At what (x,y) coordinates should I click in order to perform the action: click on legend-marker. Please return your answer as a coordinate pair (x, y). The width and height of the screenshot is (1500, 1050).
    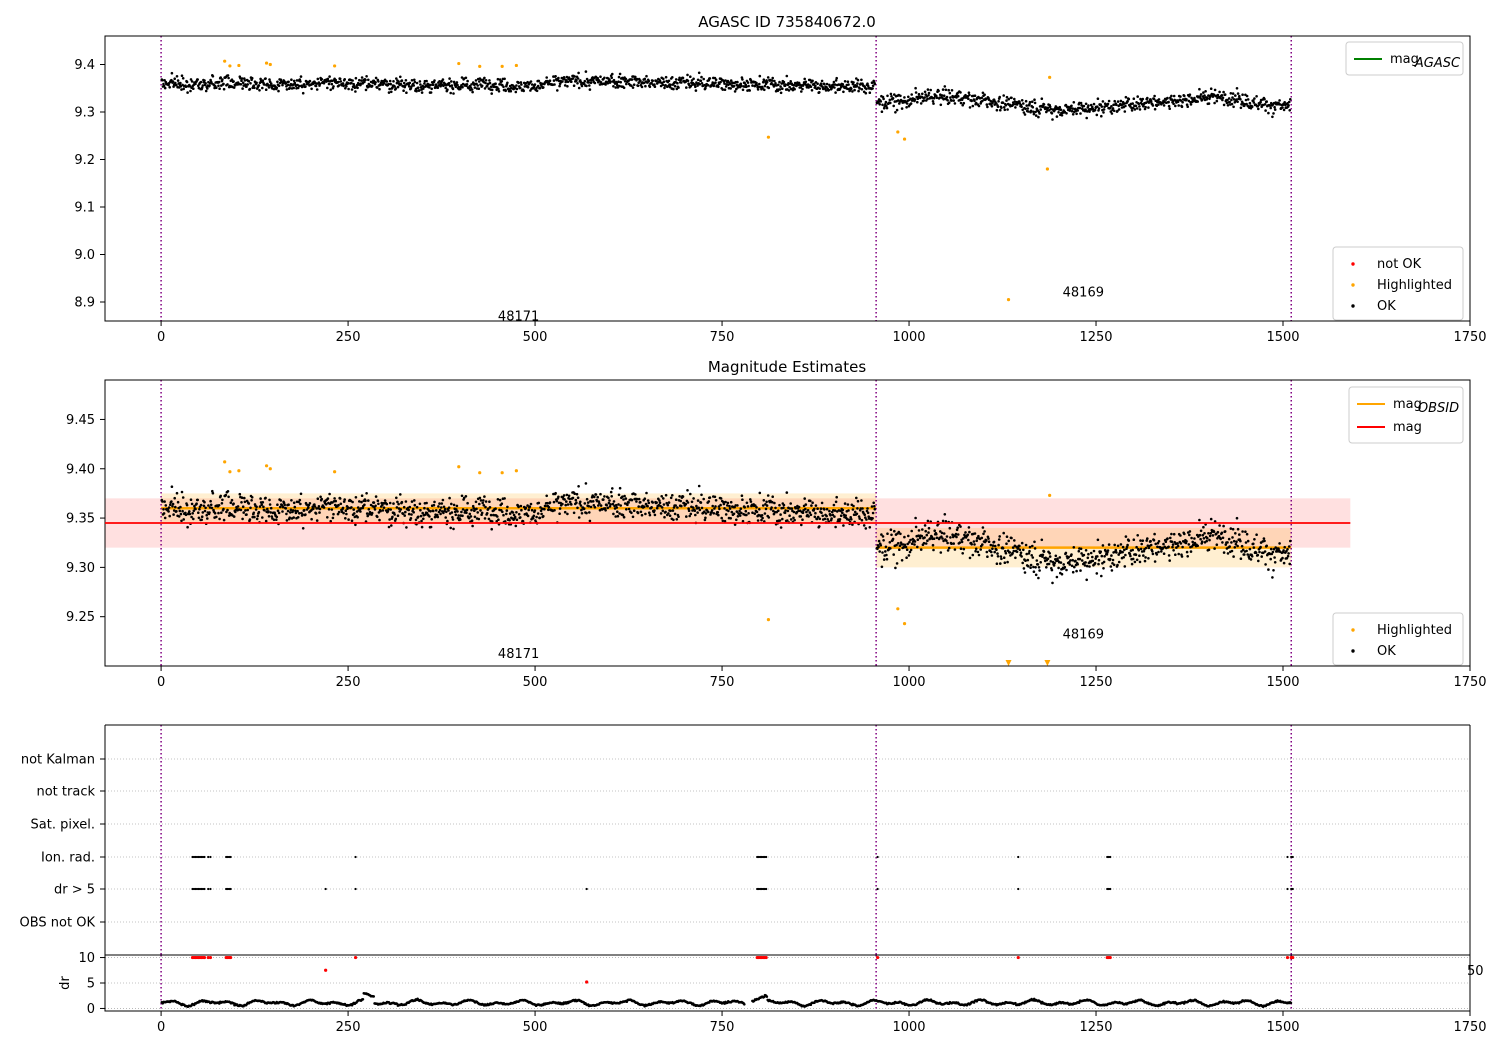
    Looking at the image, I should click on (1353, 630).